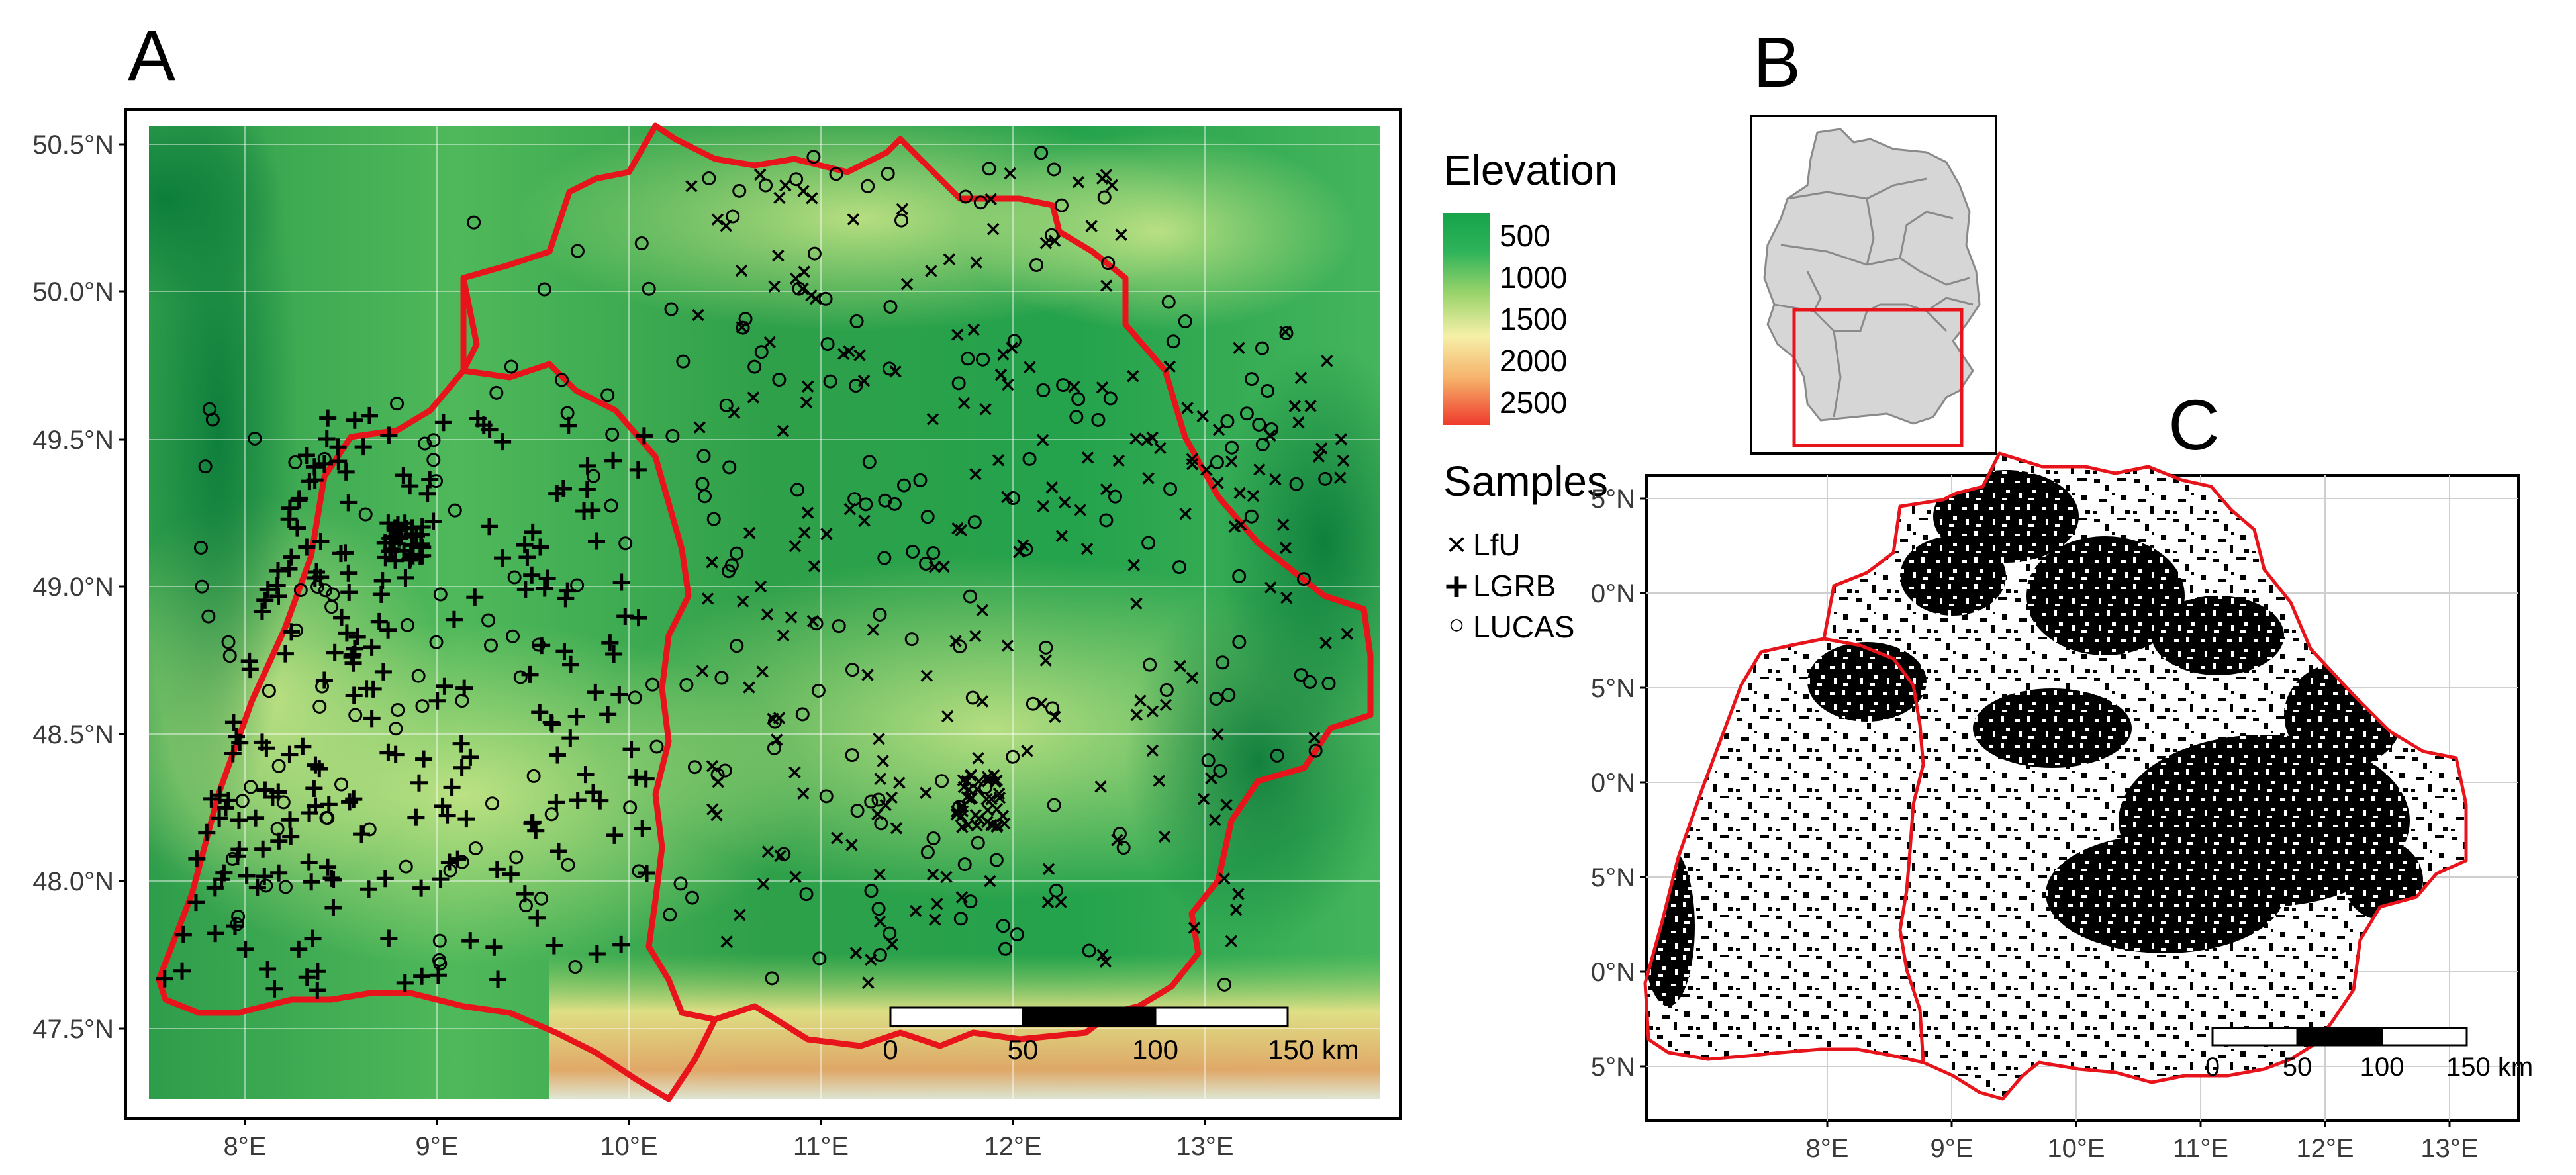  What do you see at coordinates (1456, 624) in the screenshot?
I see `lucas-symbol: ○` at bounding box center [1456, 624].